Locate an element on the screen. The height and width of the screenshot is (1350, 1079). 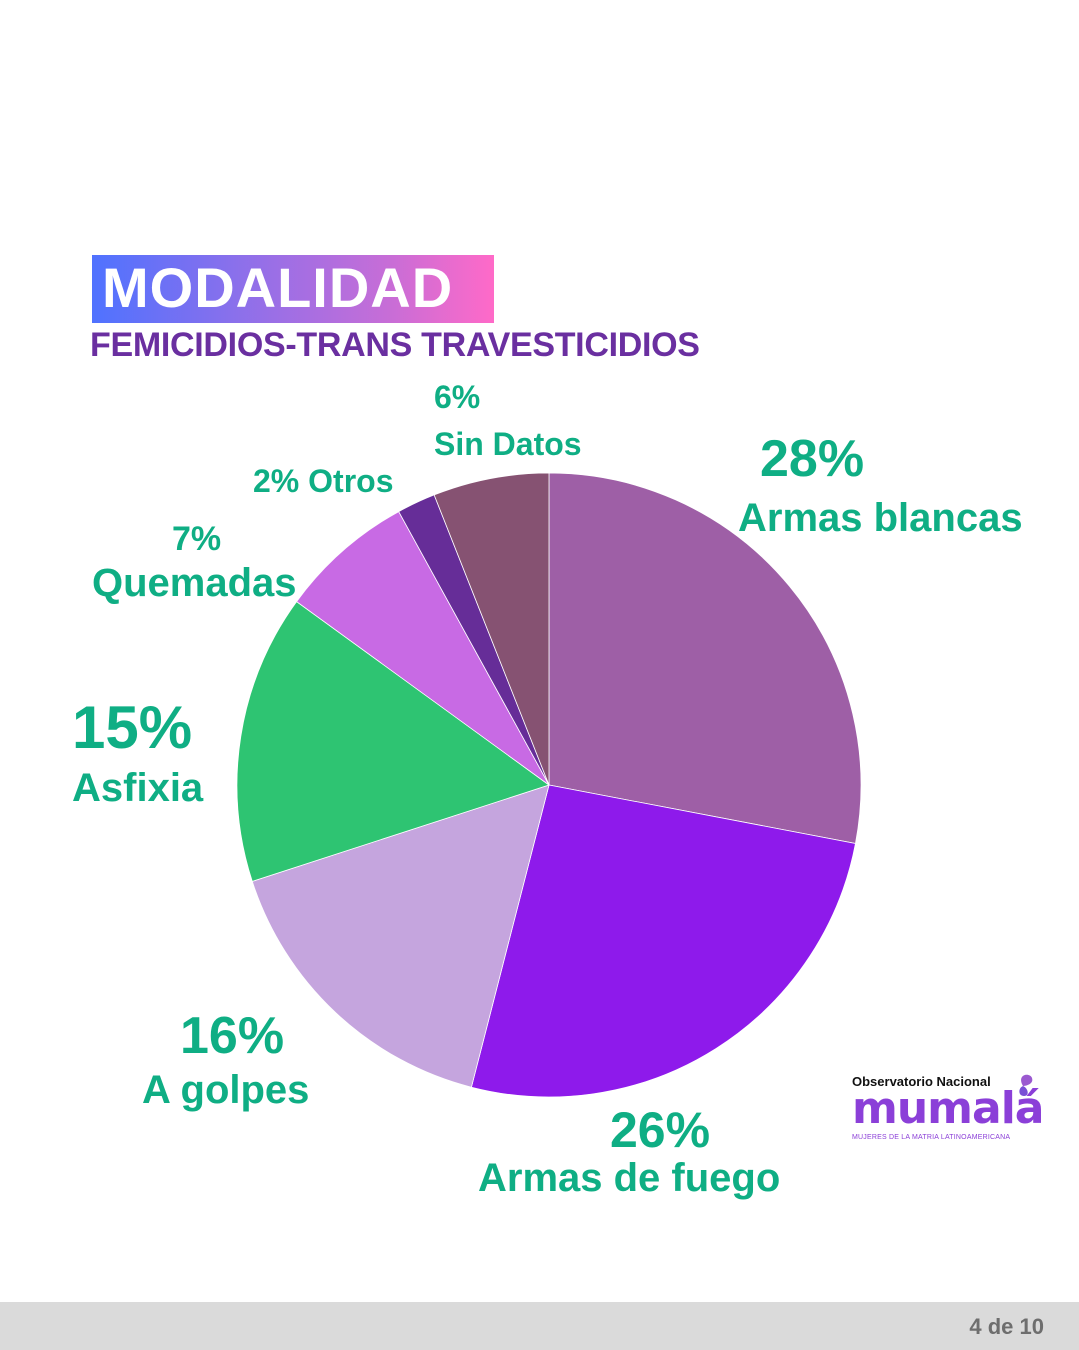
logo-main-text: mumalá is located at coordinates (948, 1108).